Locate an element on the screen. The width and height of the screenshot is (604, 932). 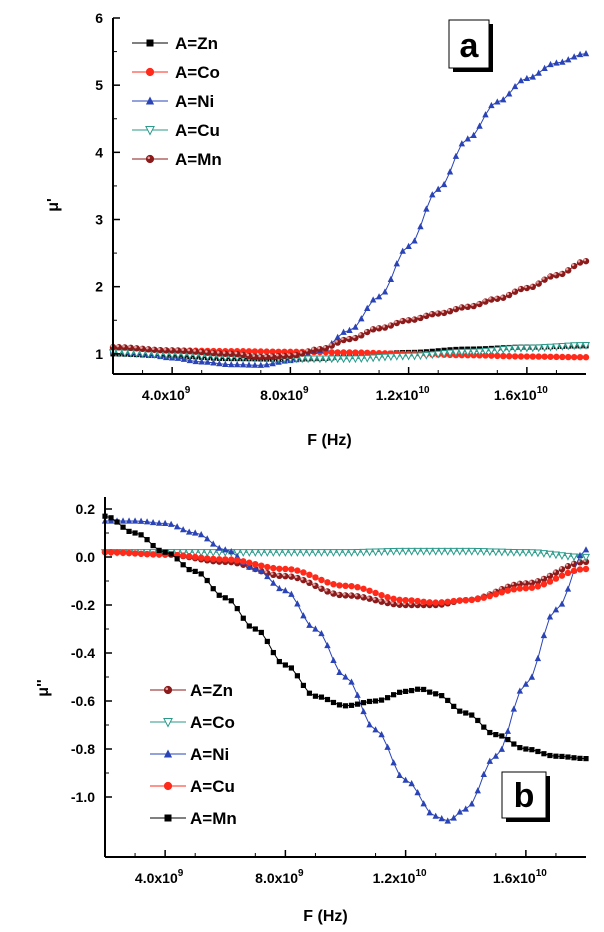
y-tick-label: -0.8 is located at coordinates (83, 749).